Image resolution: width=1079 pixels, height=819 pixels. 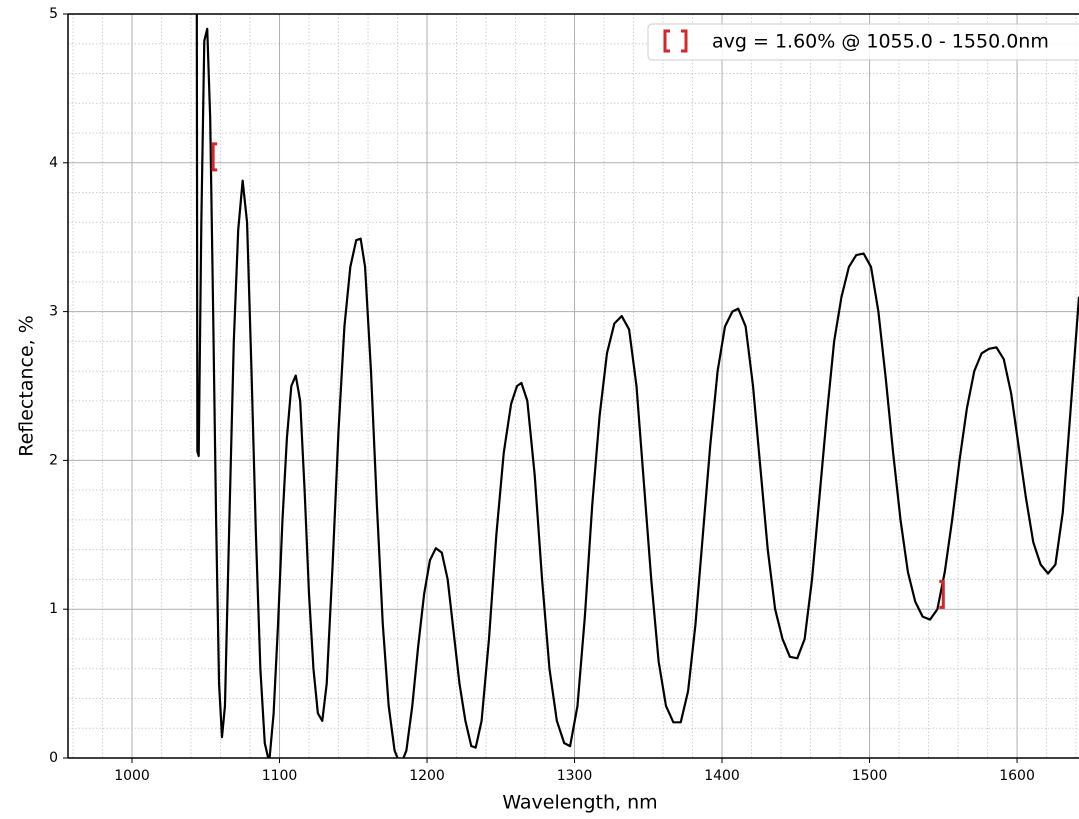 What do you see at coordinates (579, 803) in the screenshot?
I see `x-axis-label: Wavelength, nm` at bounding box center [579, 803].